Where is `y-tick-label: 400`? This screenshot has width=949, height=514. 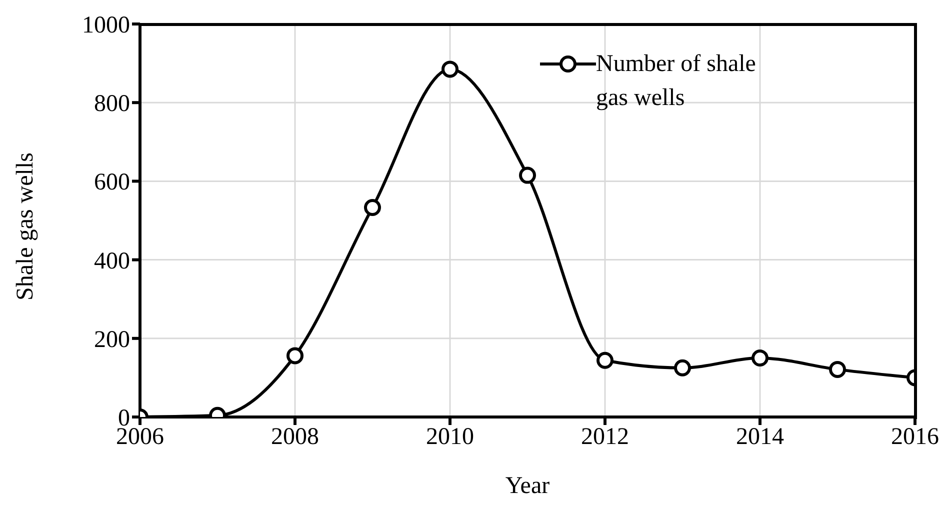 y-tick-label: 400 is located at coordinates (112, 261).